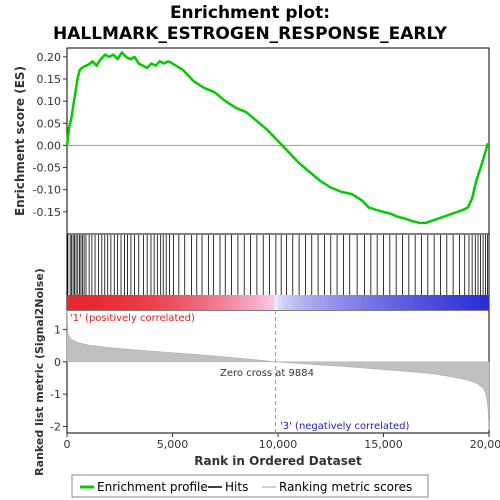 This screenshot has height=500, width=500. Describe the element at coordinates (250, 486) in the screenshot. I see `legend-box` at that location.